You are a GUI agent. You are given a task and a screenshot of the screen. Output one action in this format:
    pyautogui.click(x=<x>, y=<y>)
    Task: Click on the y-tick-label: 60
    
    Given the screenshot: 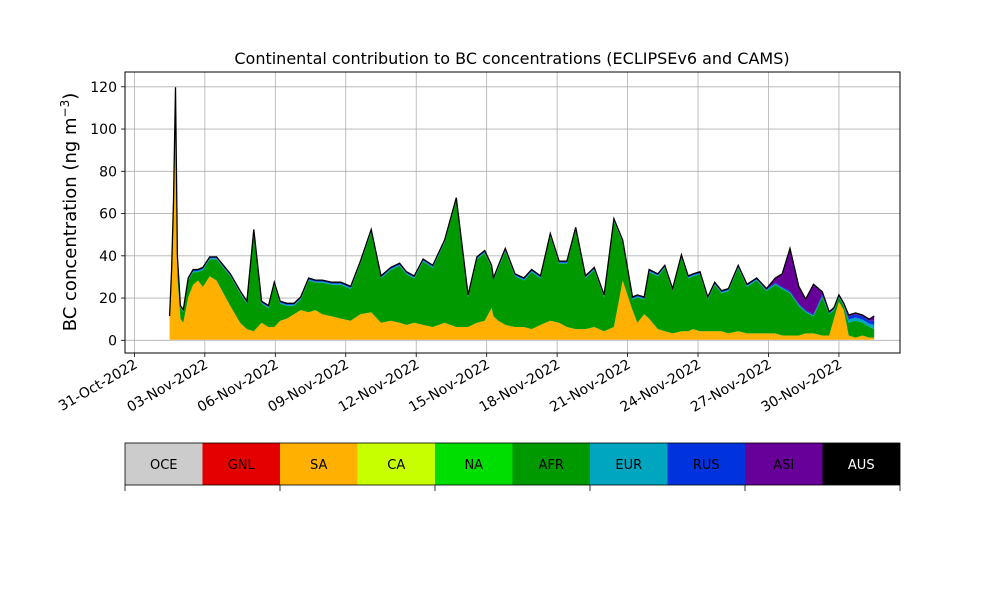 What is the action you would take?
    pyautogui.click(x=108, y=215)
    